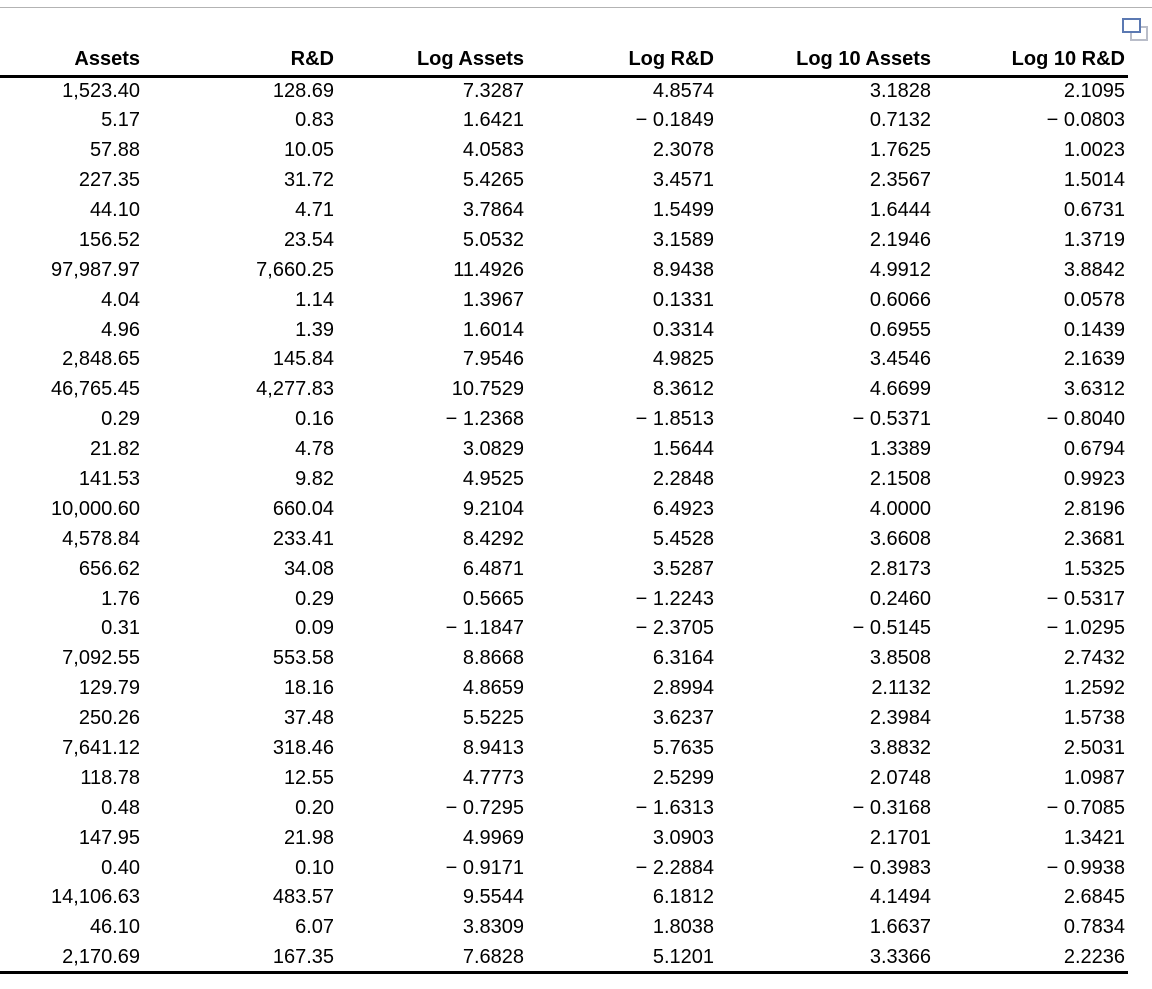 Image resolution: width=1152 pixels, height=989 pixels. I want to click on table-cell: 0.48, so click(120, 807).